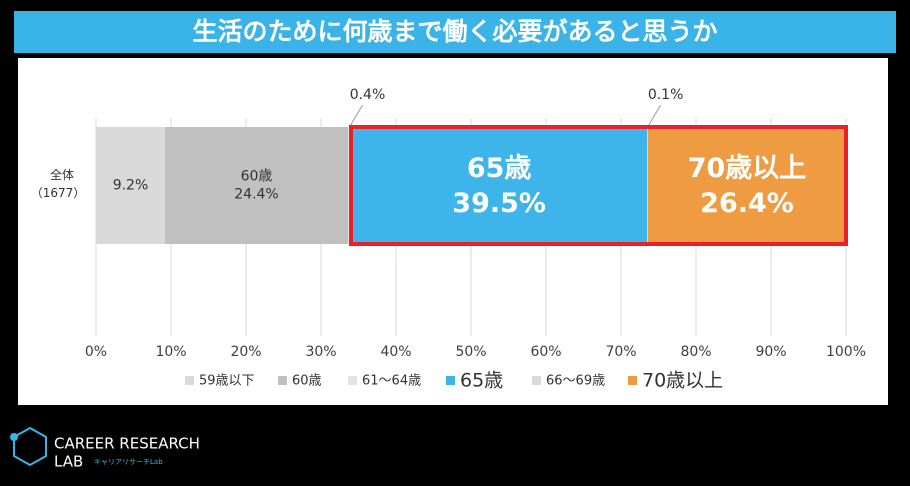 The width and height of the screenshot is (910, 486). Describe the element at coordinates (245, 352) in the screenshot. I see `x-tick-label: 20%` at that location.